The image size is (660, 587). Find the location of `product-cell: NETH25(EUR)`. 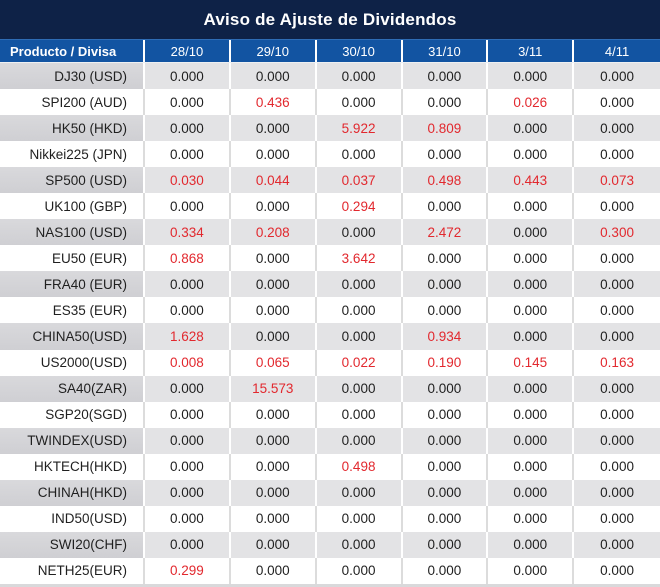

product-cell: NETH25(EUR) is located at coordinates (72, 570).